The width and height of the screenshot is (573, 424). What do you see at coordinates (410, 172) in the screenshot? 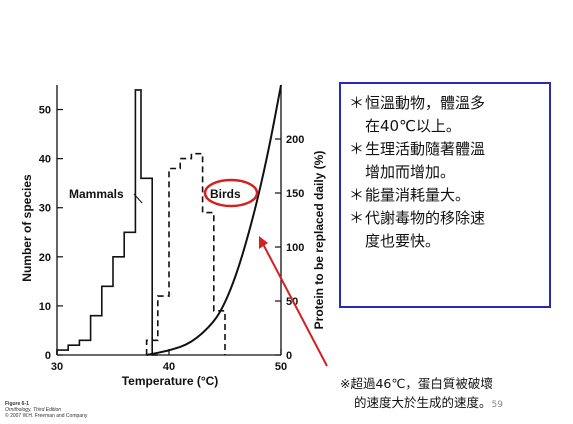
I see `bullet-text-line: 增加而增加。` at bounding box center [410, 172].